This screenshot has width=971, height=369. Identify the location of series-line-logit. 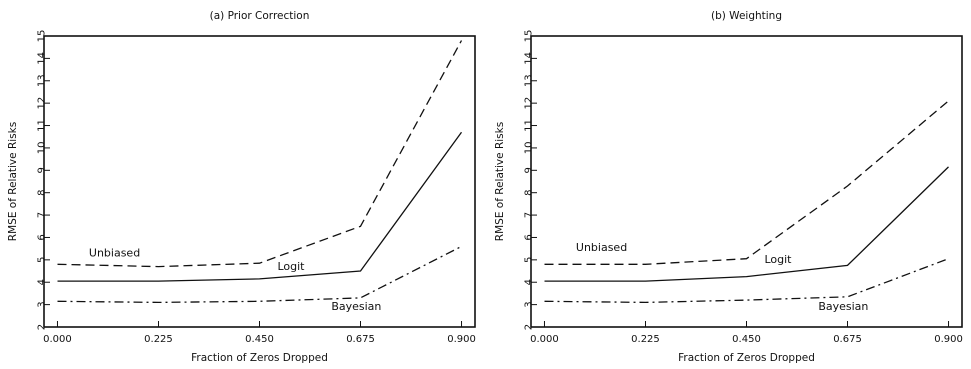
(746, 224).